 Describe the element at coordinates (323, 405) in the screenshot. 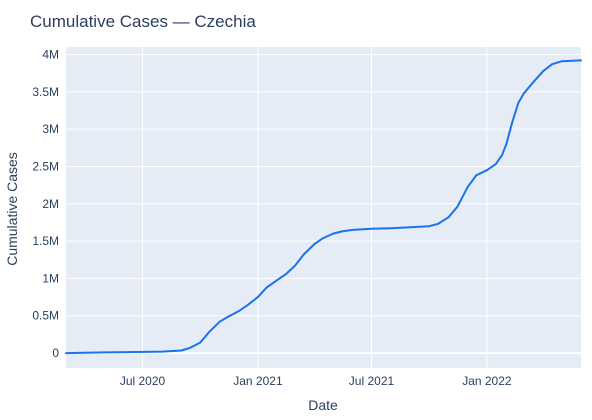

I see `x-axis-title: Date` at that location.